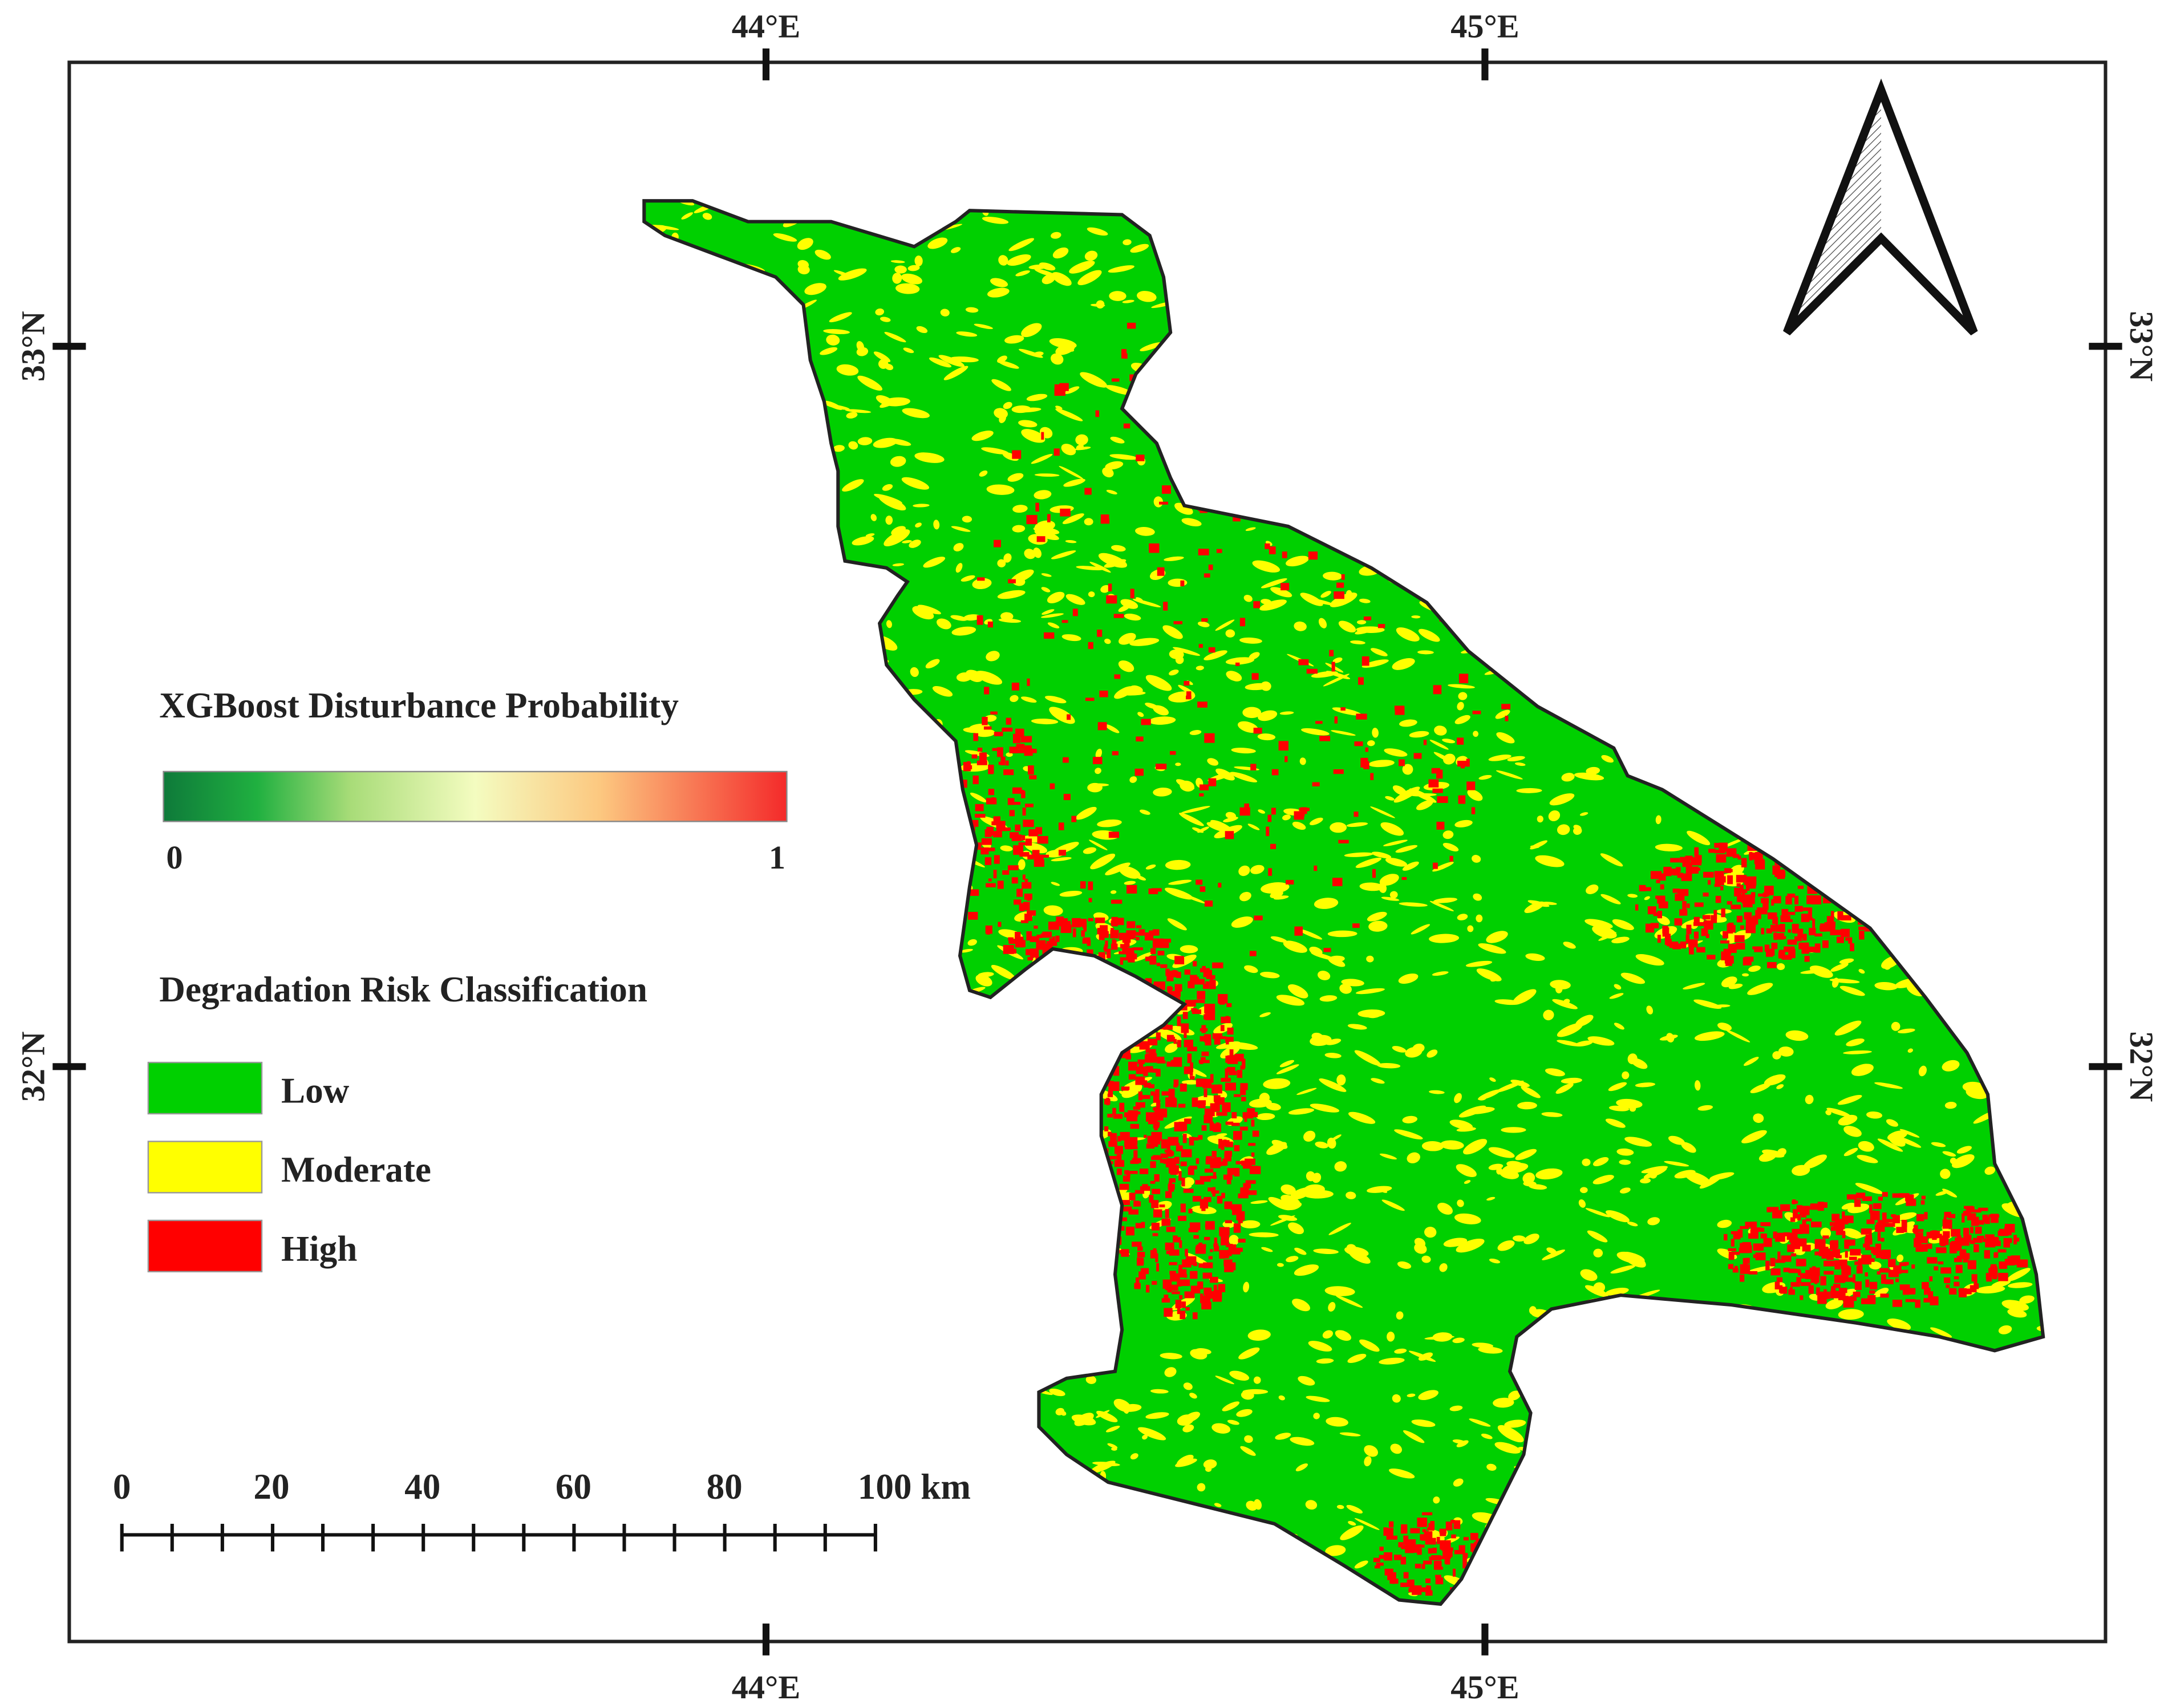 The image size is (2172, 1708). I want to click on scale-label: 60, so click(573, 1487).